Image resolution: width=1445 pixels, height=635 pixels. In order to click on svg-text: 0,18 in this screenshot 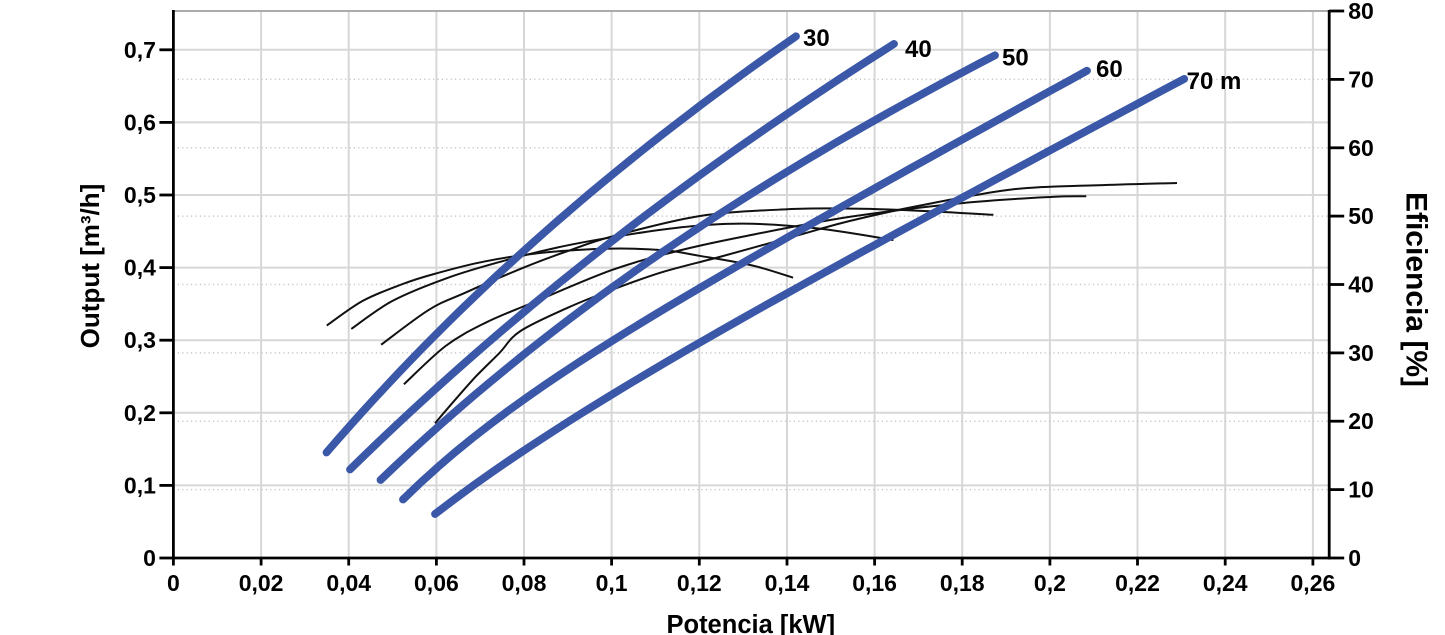, I will do `click(962, 583)`.